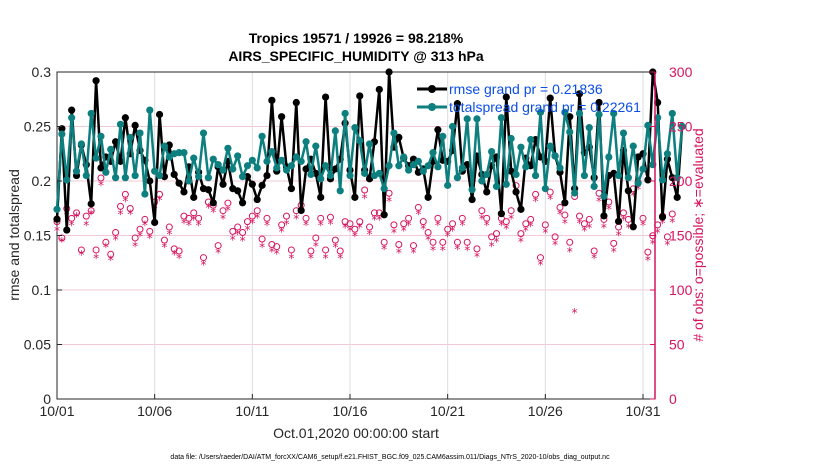  I want to click on x-tick-label: 10/31, so click(642, 411).